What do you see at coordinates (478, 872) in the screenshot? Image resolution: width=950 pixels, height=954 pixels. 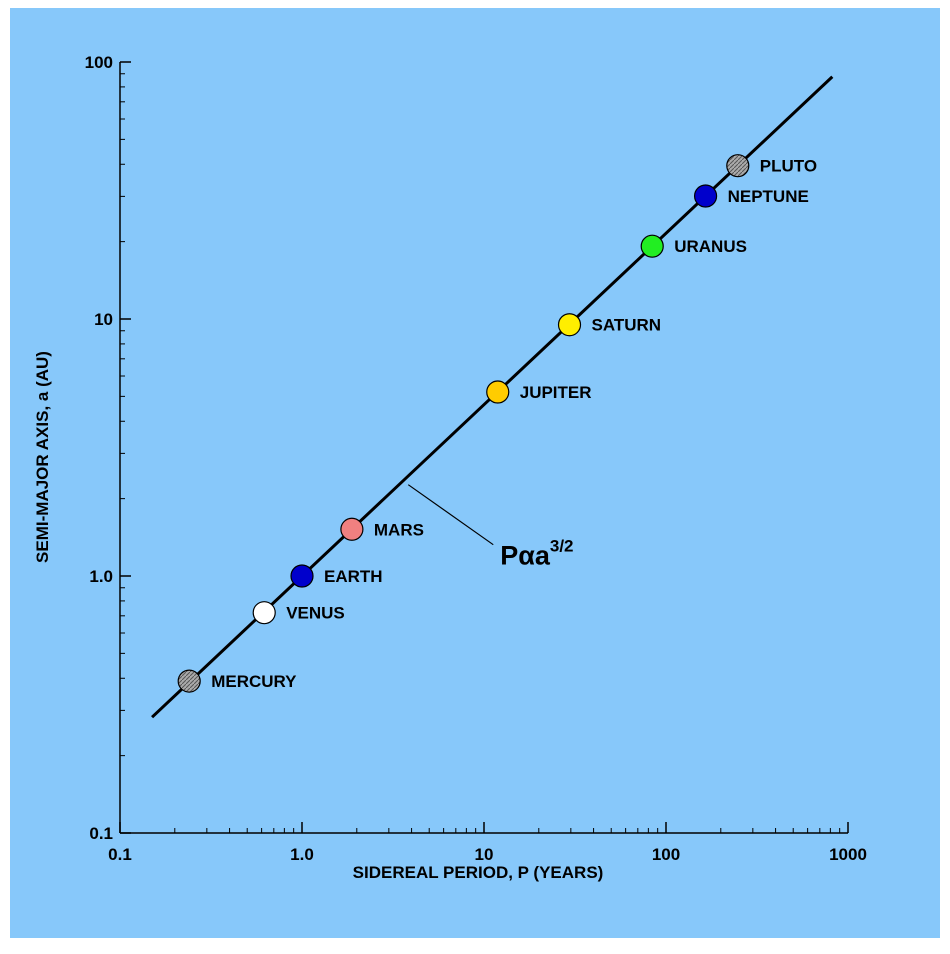 I see `x-axis-title: SIDEREAL PERIOD, P (YEARS)` at bounding box center [478, 872].